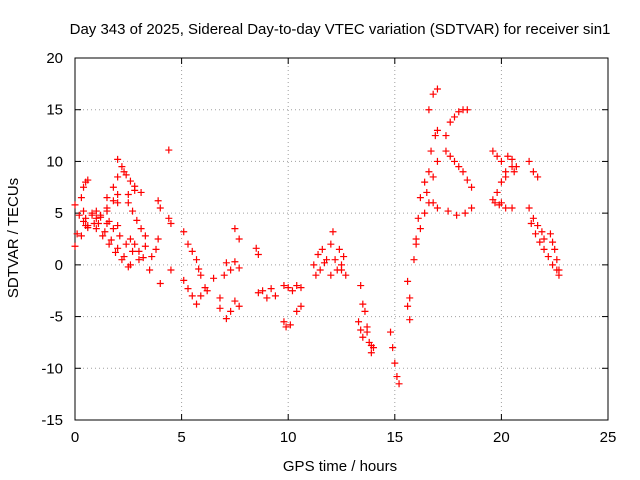 The image size is (640, 480). I want to click on y-tick-label: -10, so click(52, 368).